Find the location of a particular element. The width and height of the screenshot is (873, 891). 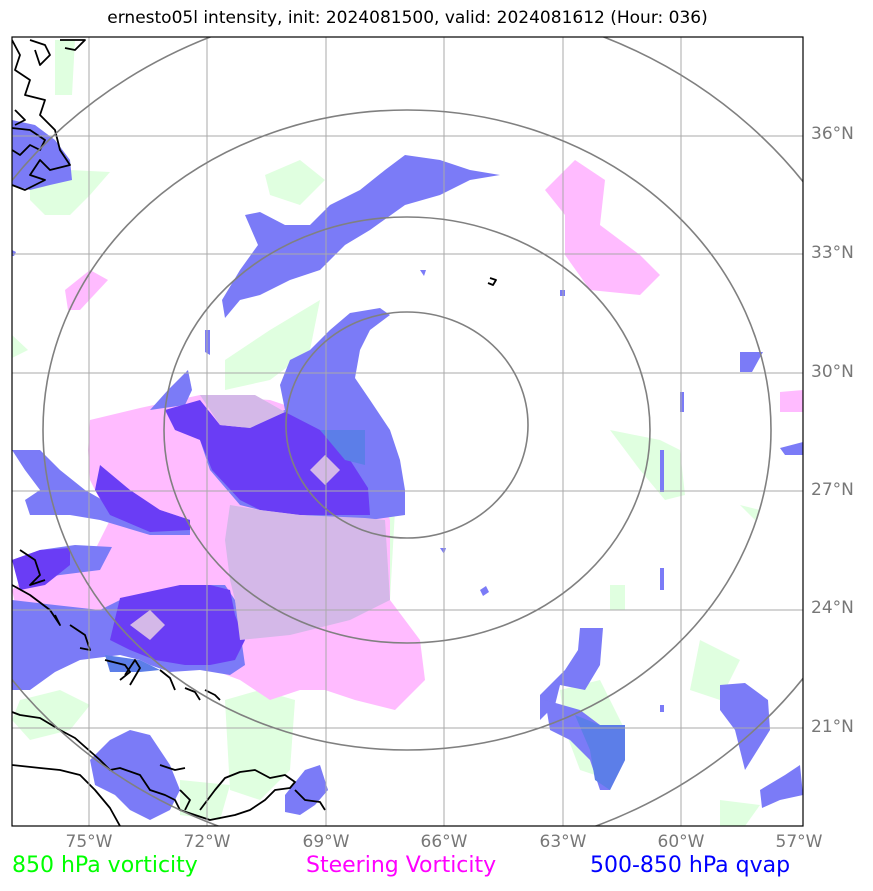

lat-label-21n: 21°N is located at coordinates (832, 727).